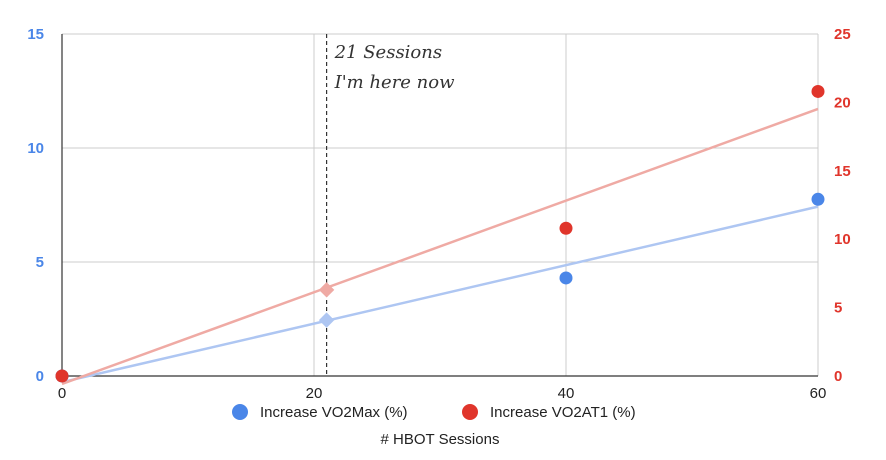 This screenshot has width=886, height=460. I want to click on legend-label: Increase VO2AT1 (%), so click(563, 412).